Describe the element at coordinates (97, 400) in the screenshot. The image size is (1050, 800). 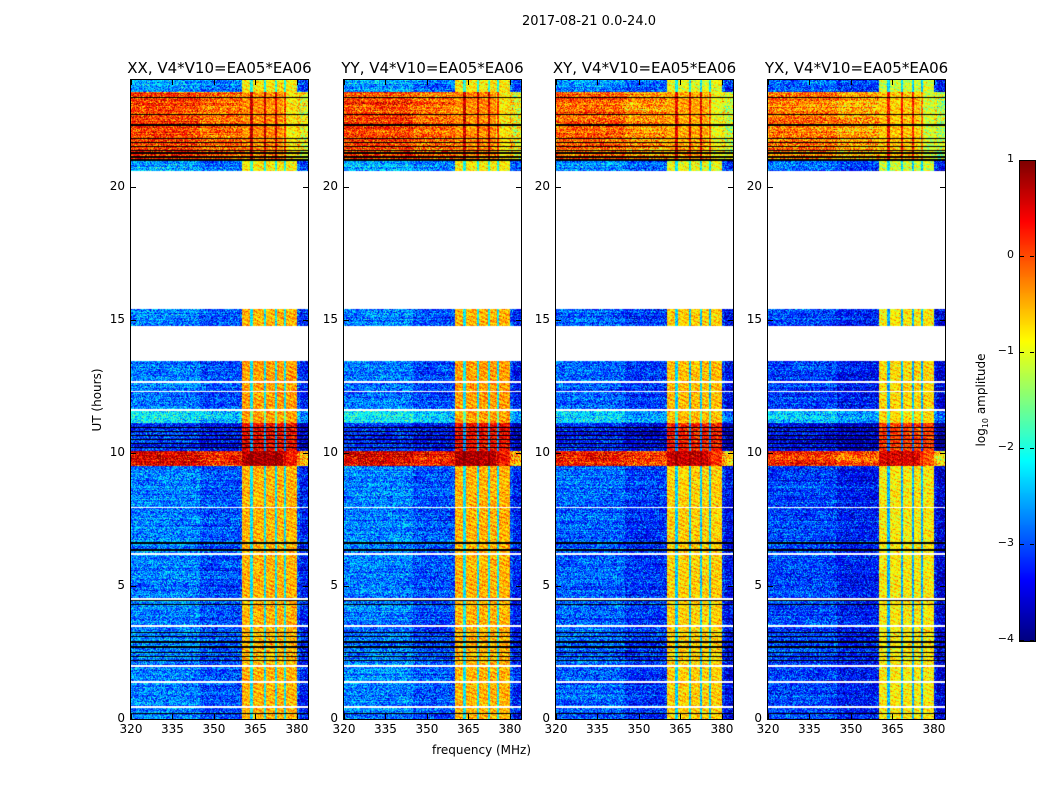
I see `y-axis-label: UT (hours)` at that location.